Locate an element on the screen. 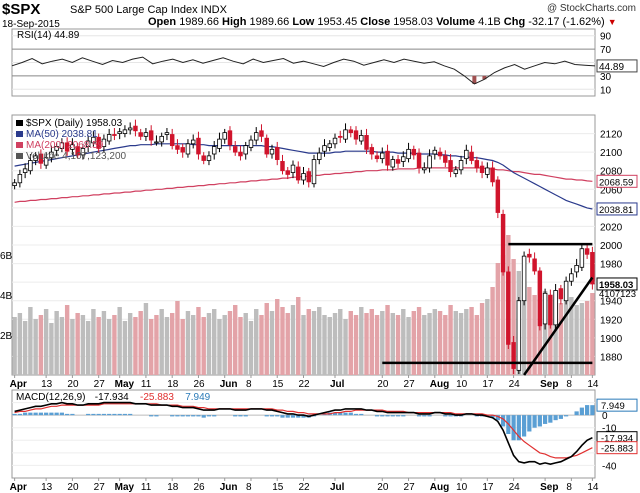 Image resolution: width=640 pixels, height=493 pixels. macd-legend-entry: 7.949 is located at coordinates (197, 397).